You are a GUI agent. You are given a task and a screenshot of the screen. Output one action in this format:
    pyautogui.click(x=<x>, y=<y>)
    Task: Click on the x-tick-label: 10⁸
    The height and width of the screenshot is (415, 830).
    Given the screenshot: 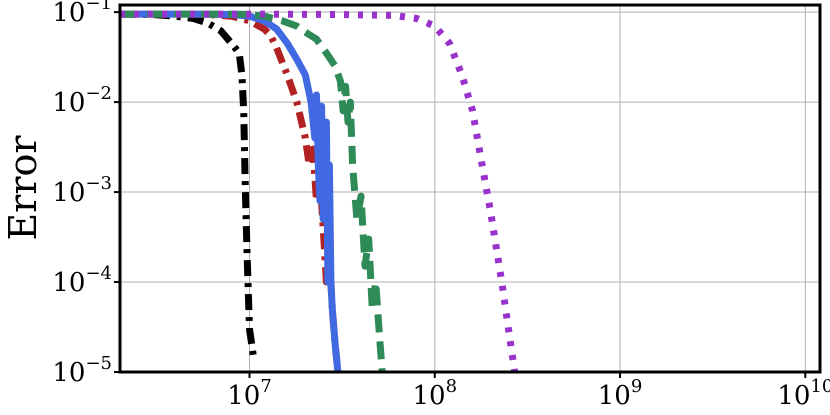 What is the action you would take?
    pyautogui.click(x=435, y=393)
    